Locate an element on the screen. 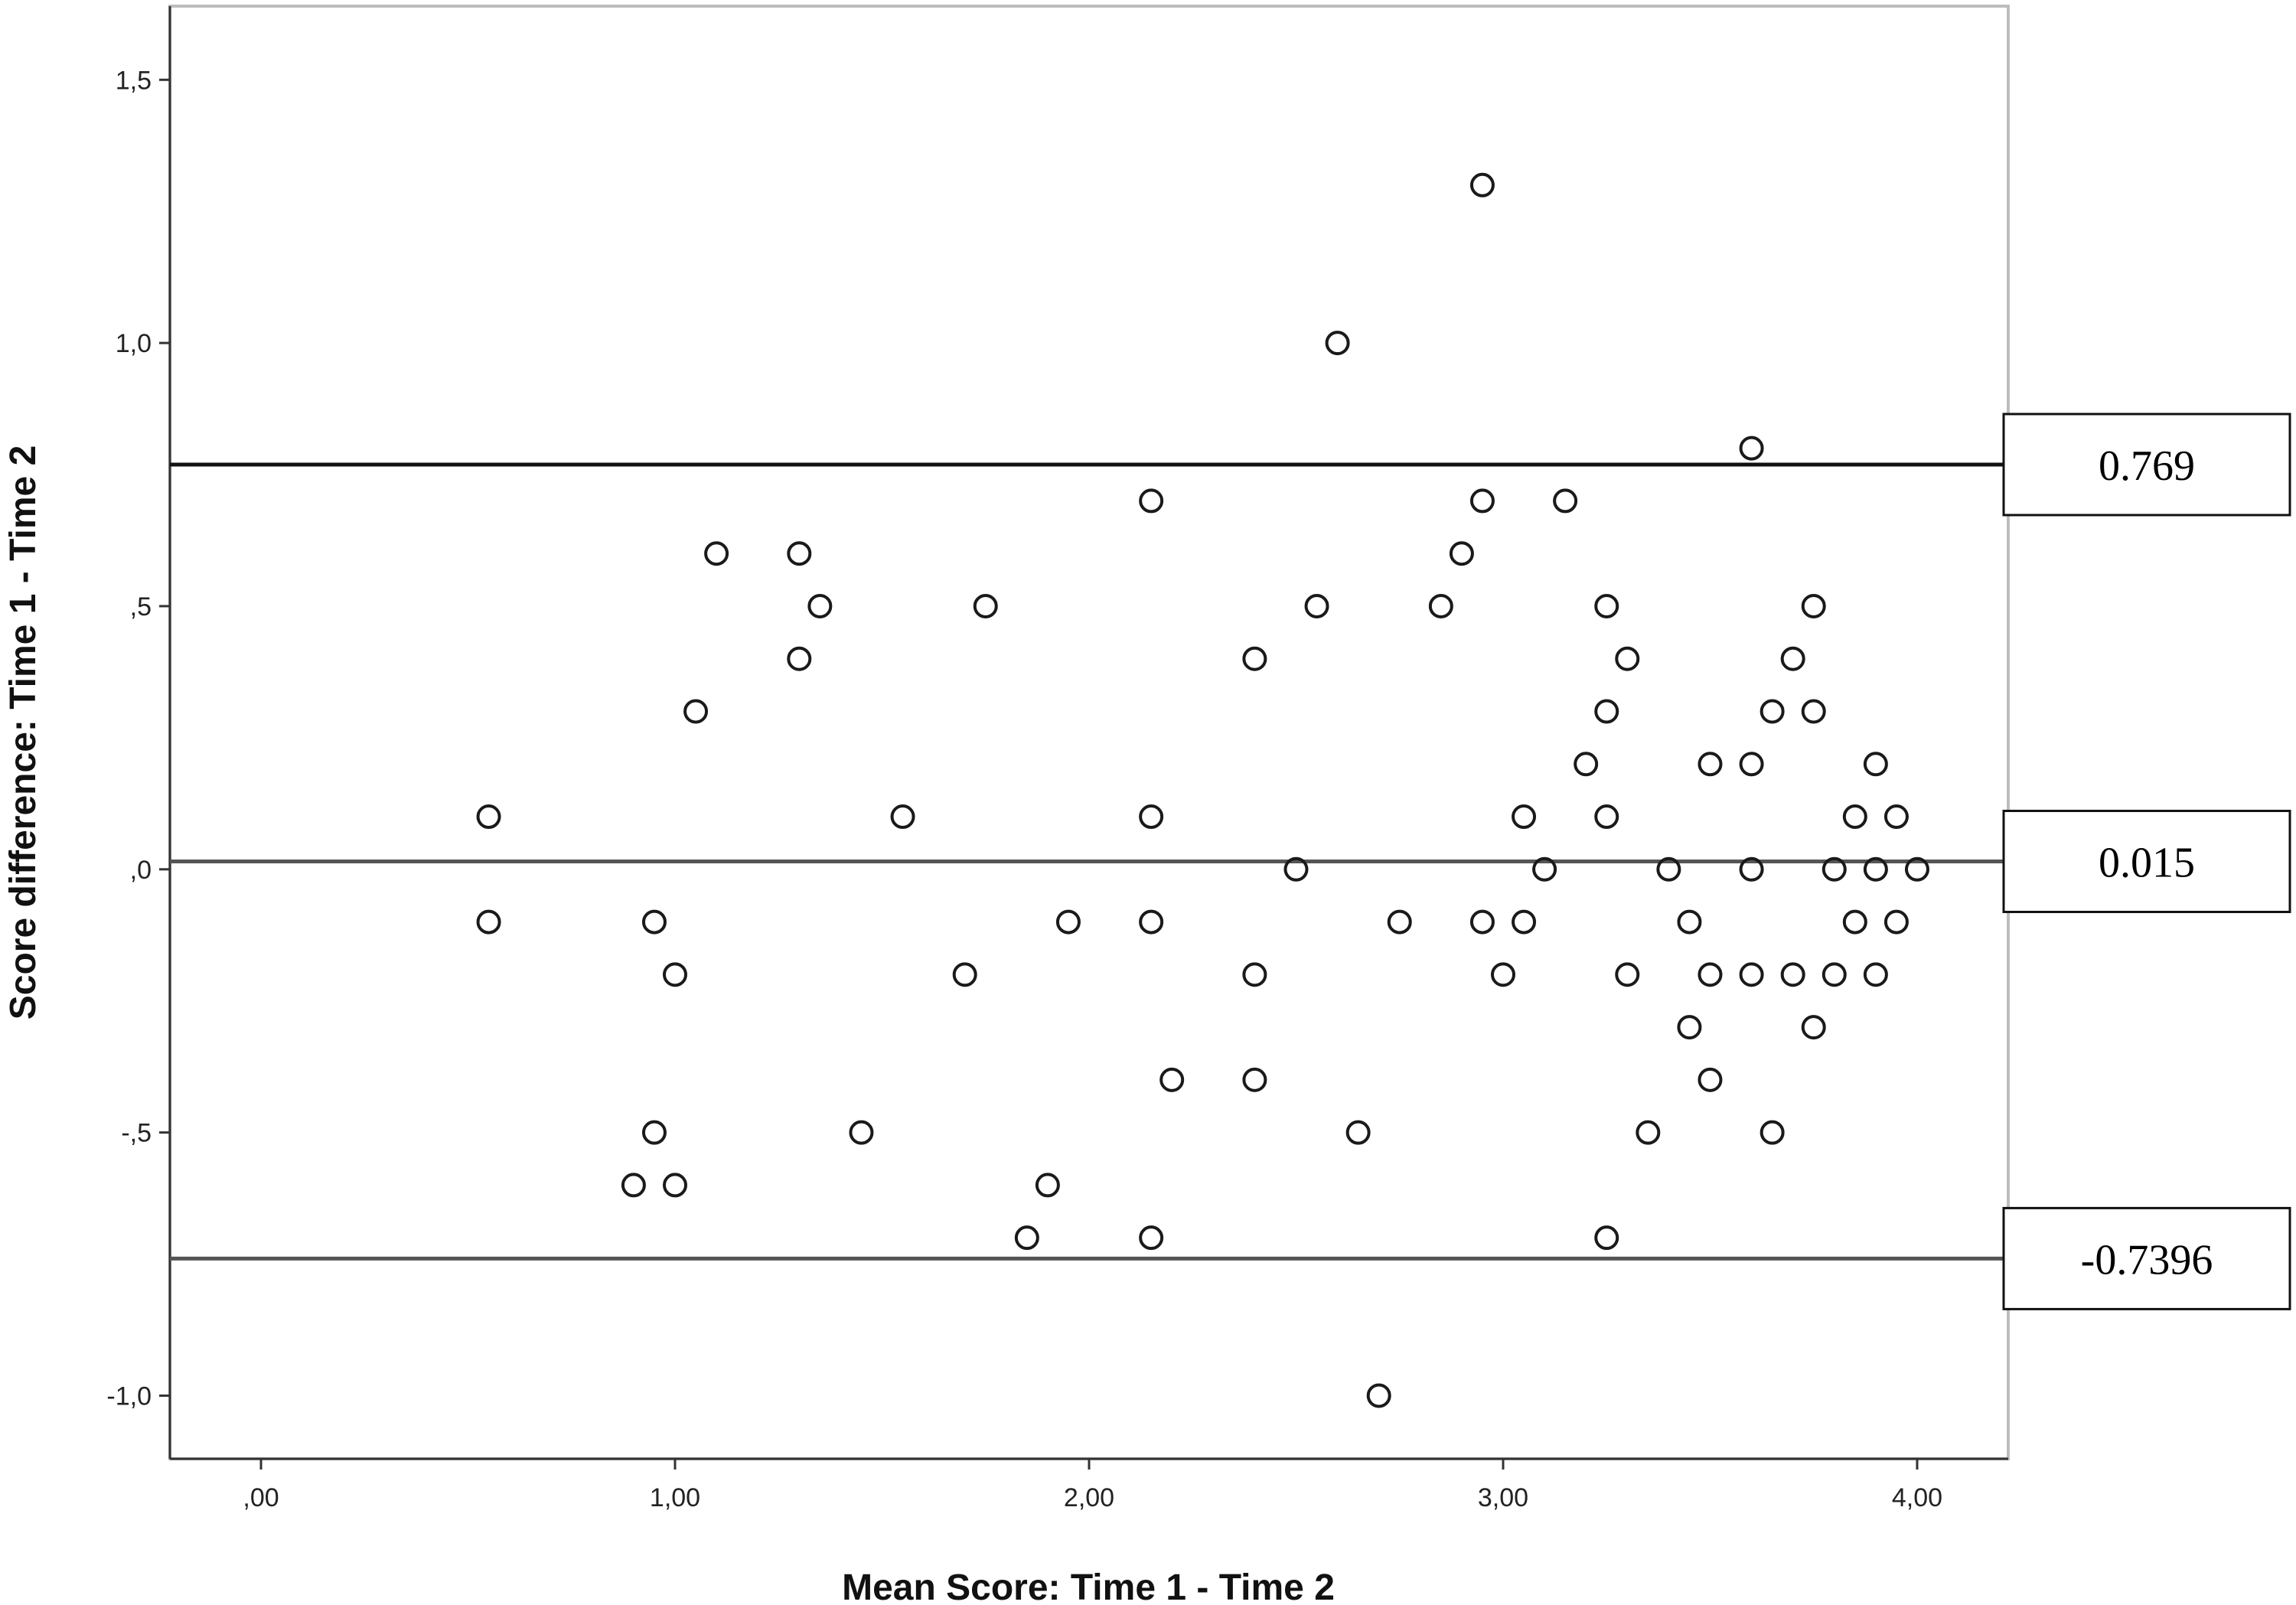 The height and width of the screenshot is (1605, 2296). reference-label: 0.769 is located at coordinates (2147, 466).